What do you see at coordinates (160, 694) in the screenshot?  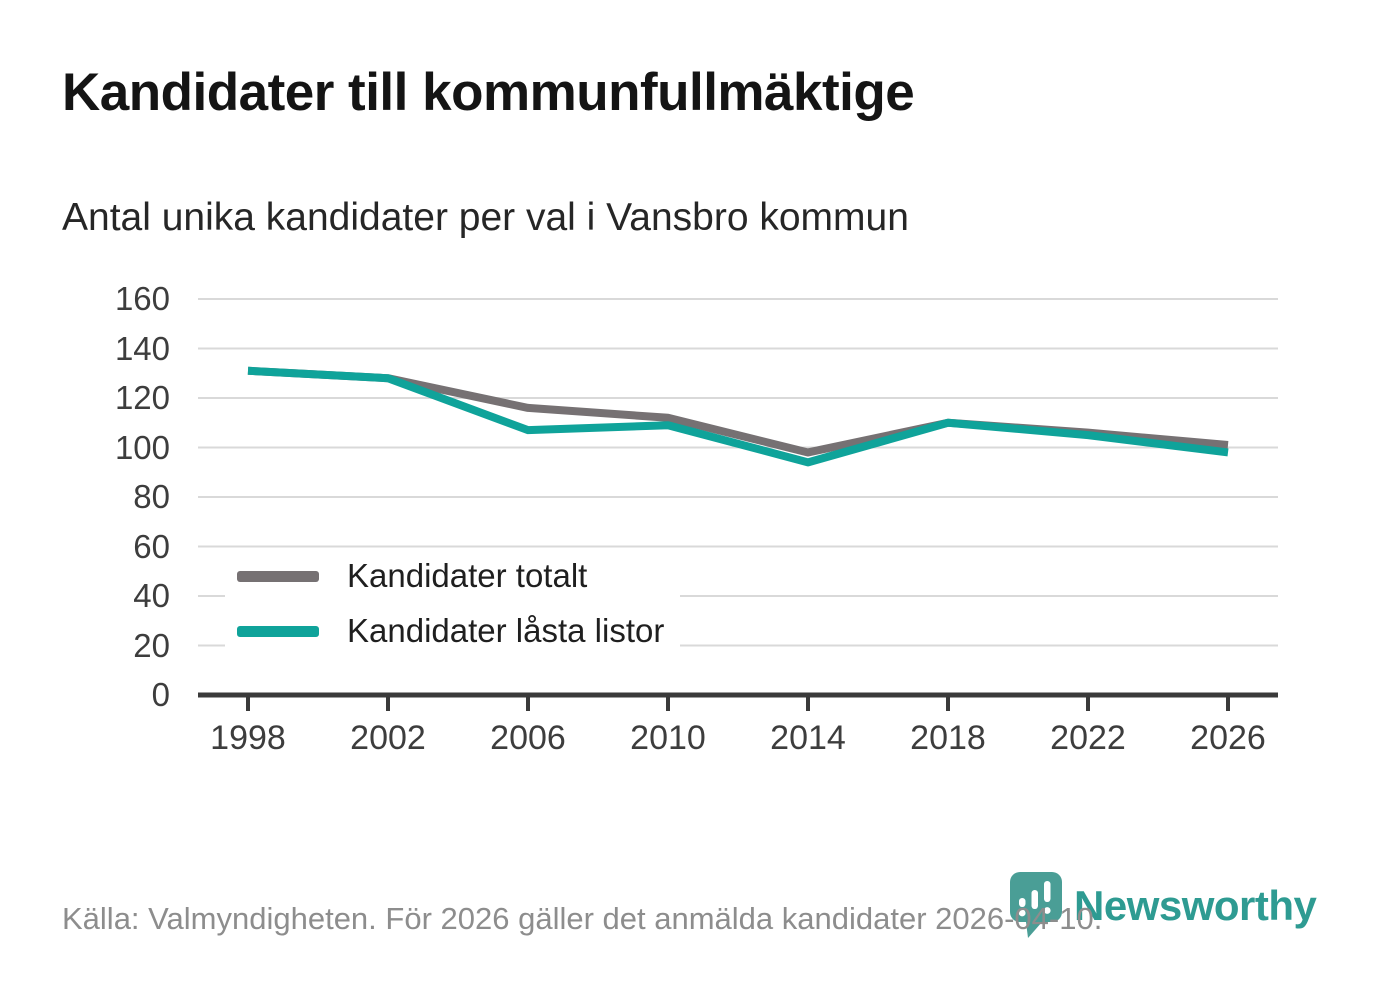 I see `y-axis-tick-label-0: 0` at bounding box center [160, 694].